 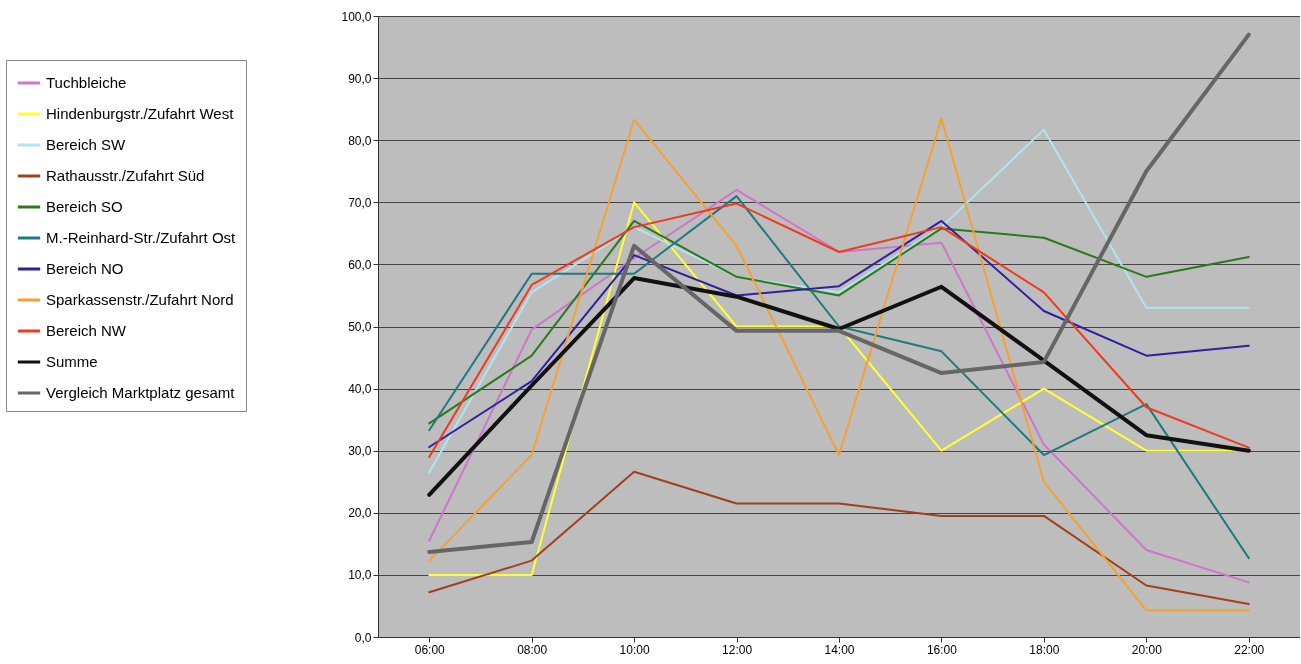 I want to click on x-tick-label: 08:00, so click(x=532, y=649).